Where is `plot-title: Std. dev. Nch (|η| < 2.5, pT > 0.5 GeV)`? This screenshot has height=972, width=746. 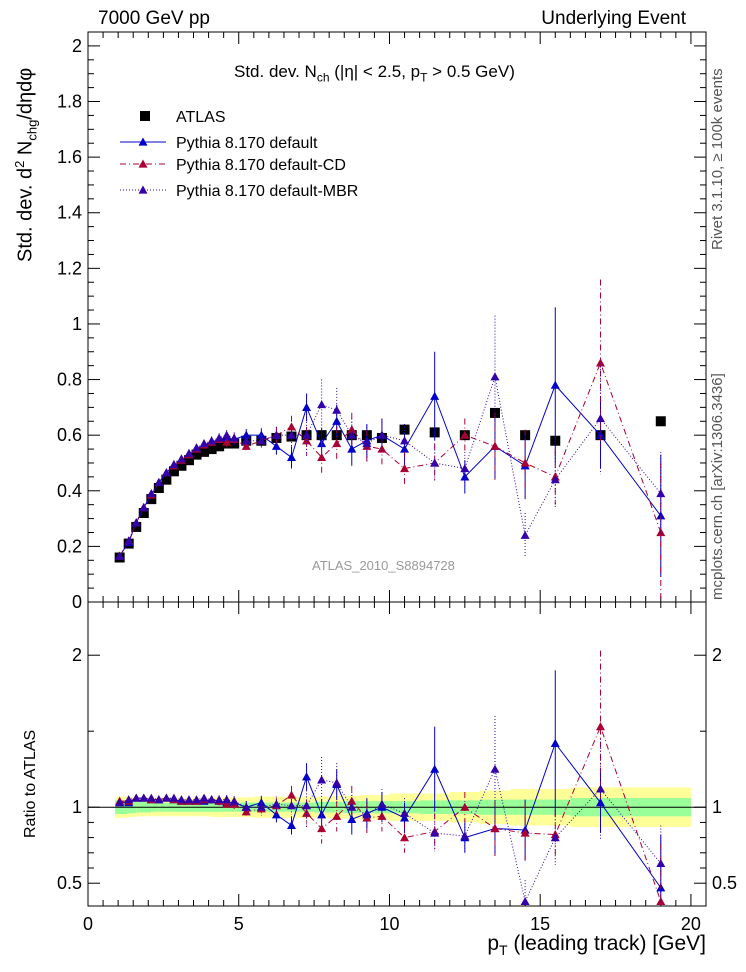
plot-title: Std. dev. Nch (|η| < 2.5, pT > 0.5 GeV) is located at coordinates (374, 73).